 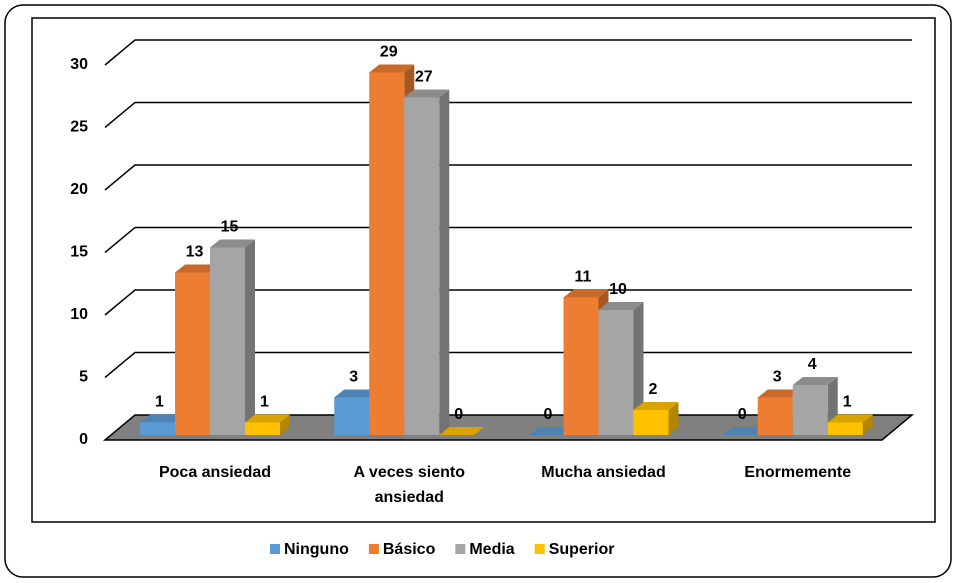 What do you see at coordinates (508, 427) in the screenshot?
I see `floor` at bounding box center [508, 427].